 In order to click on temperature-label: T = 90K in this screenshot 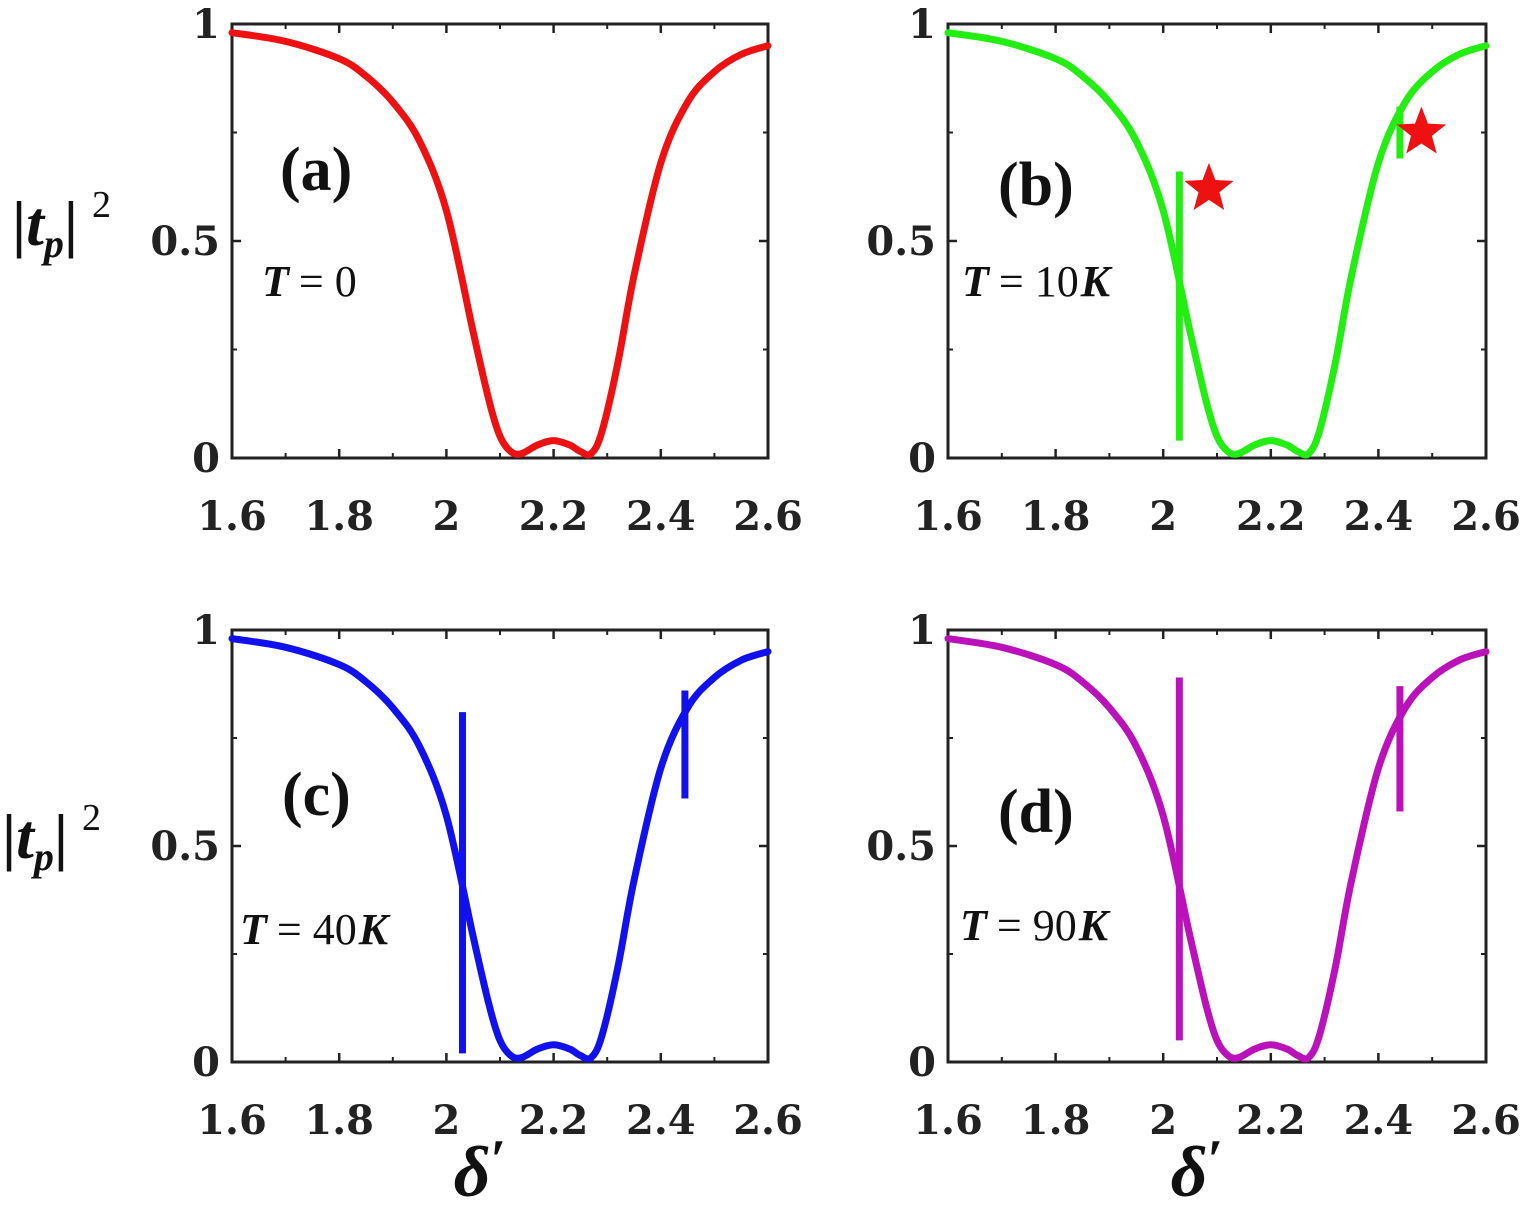, I will do `click(1035, 925)`.